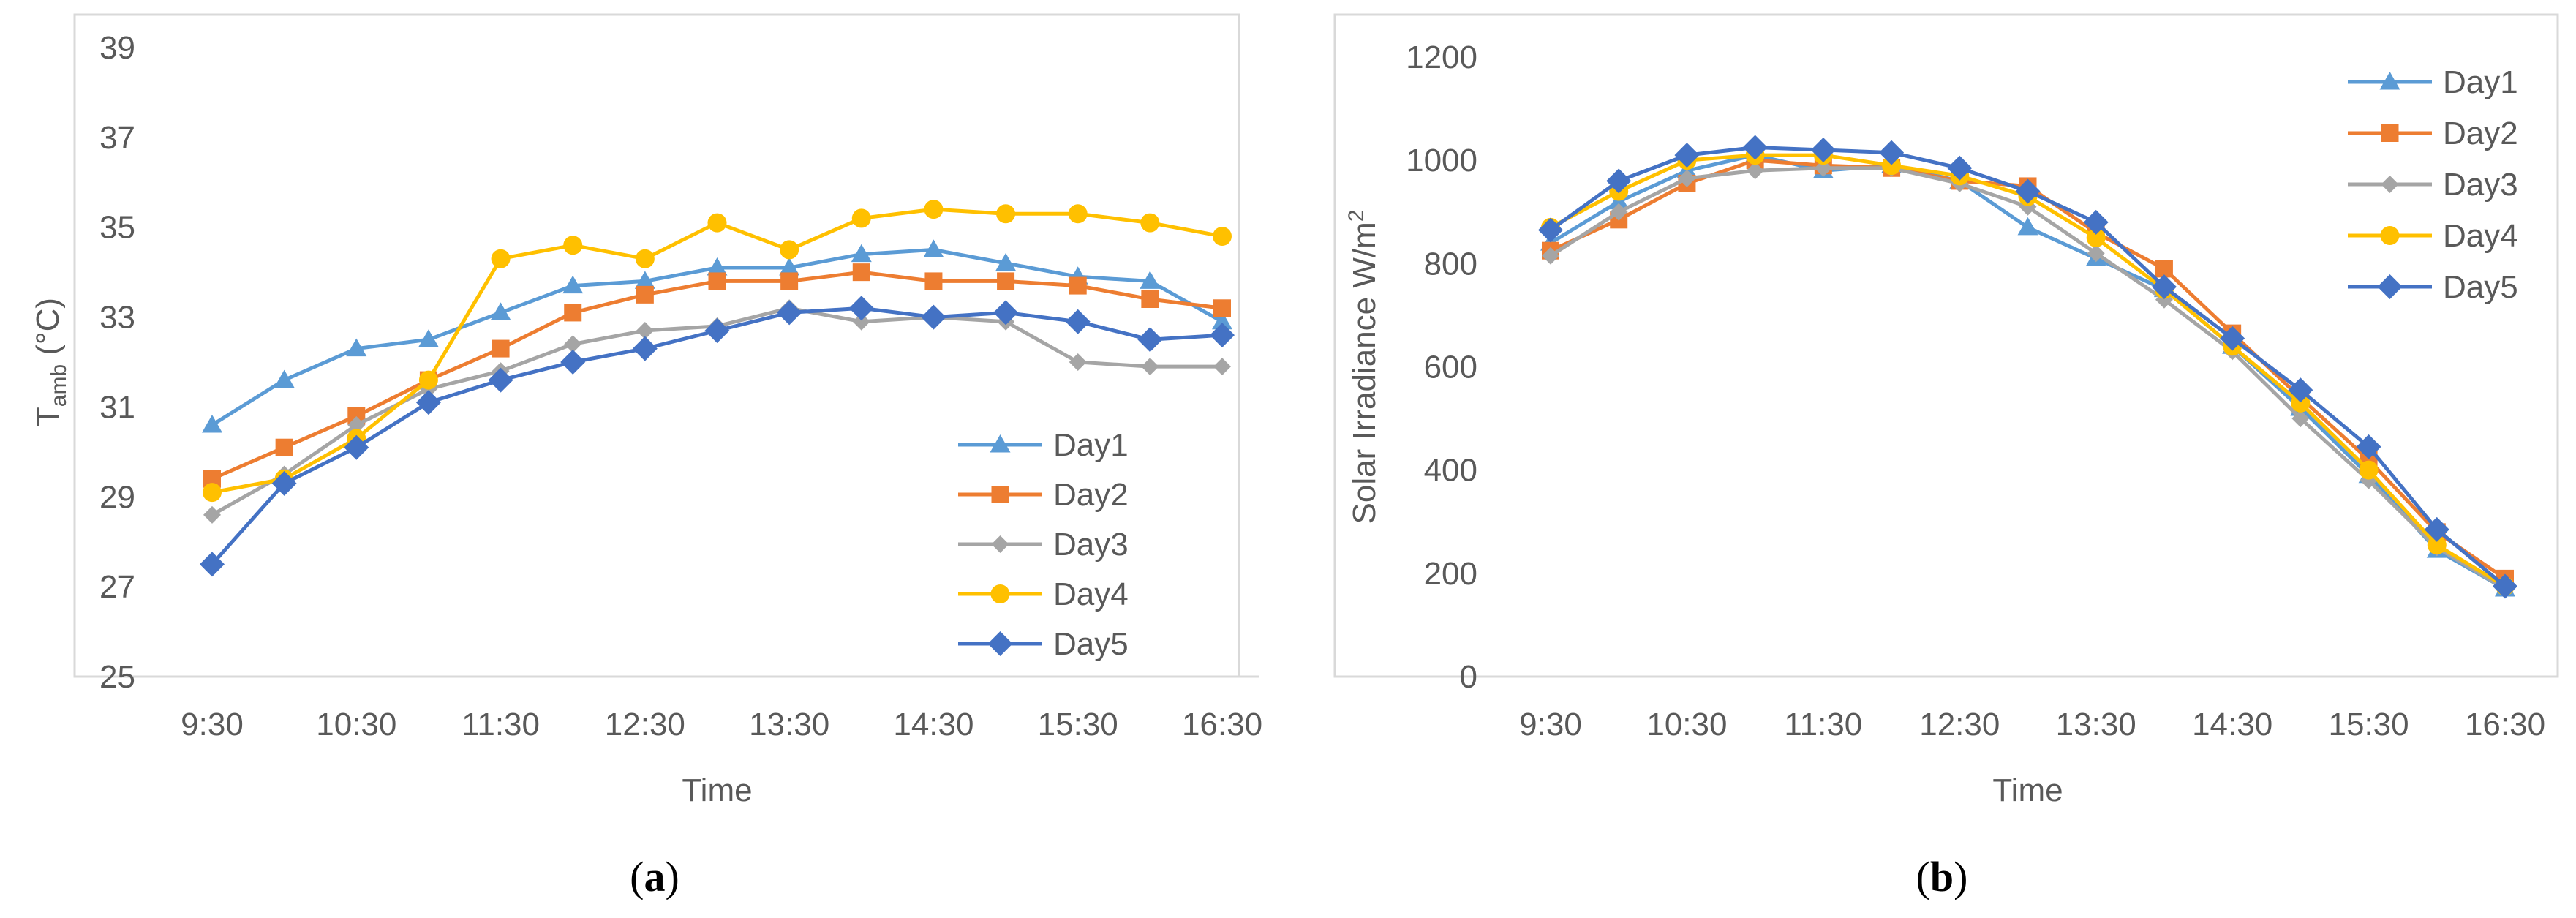 This screenshot has width=2576, height=918. Describe the element at coordinates (1441, 57) in the screenshot. I see `chart-b-y-tick-label: 1200` at that location.